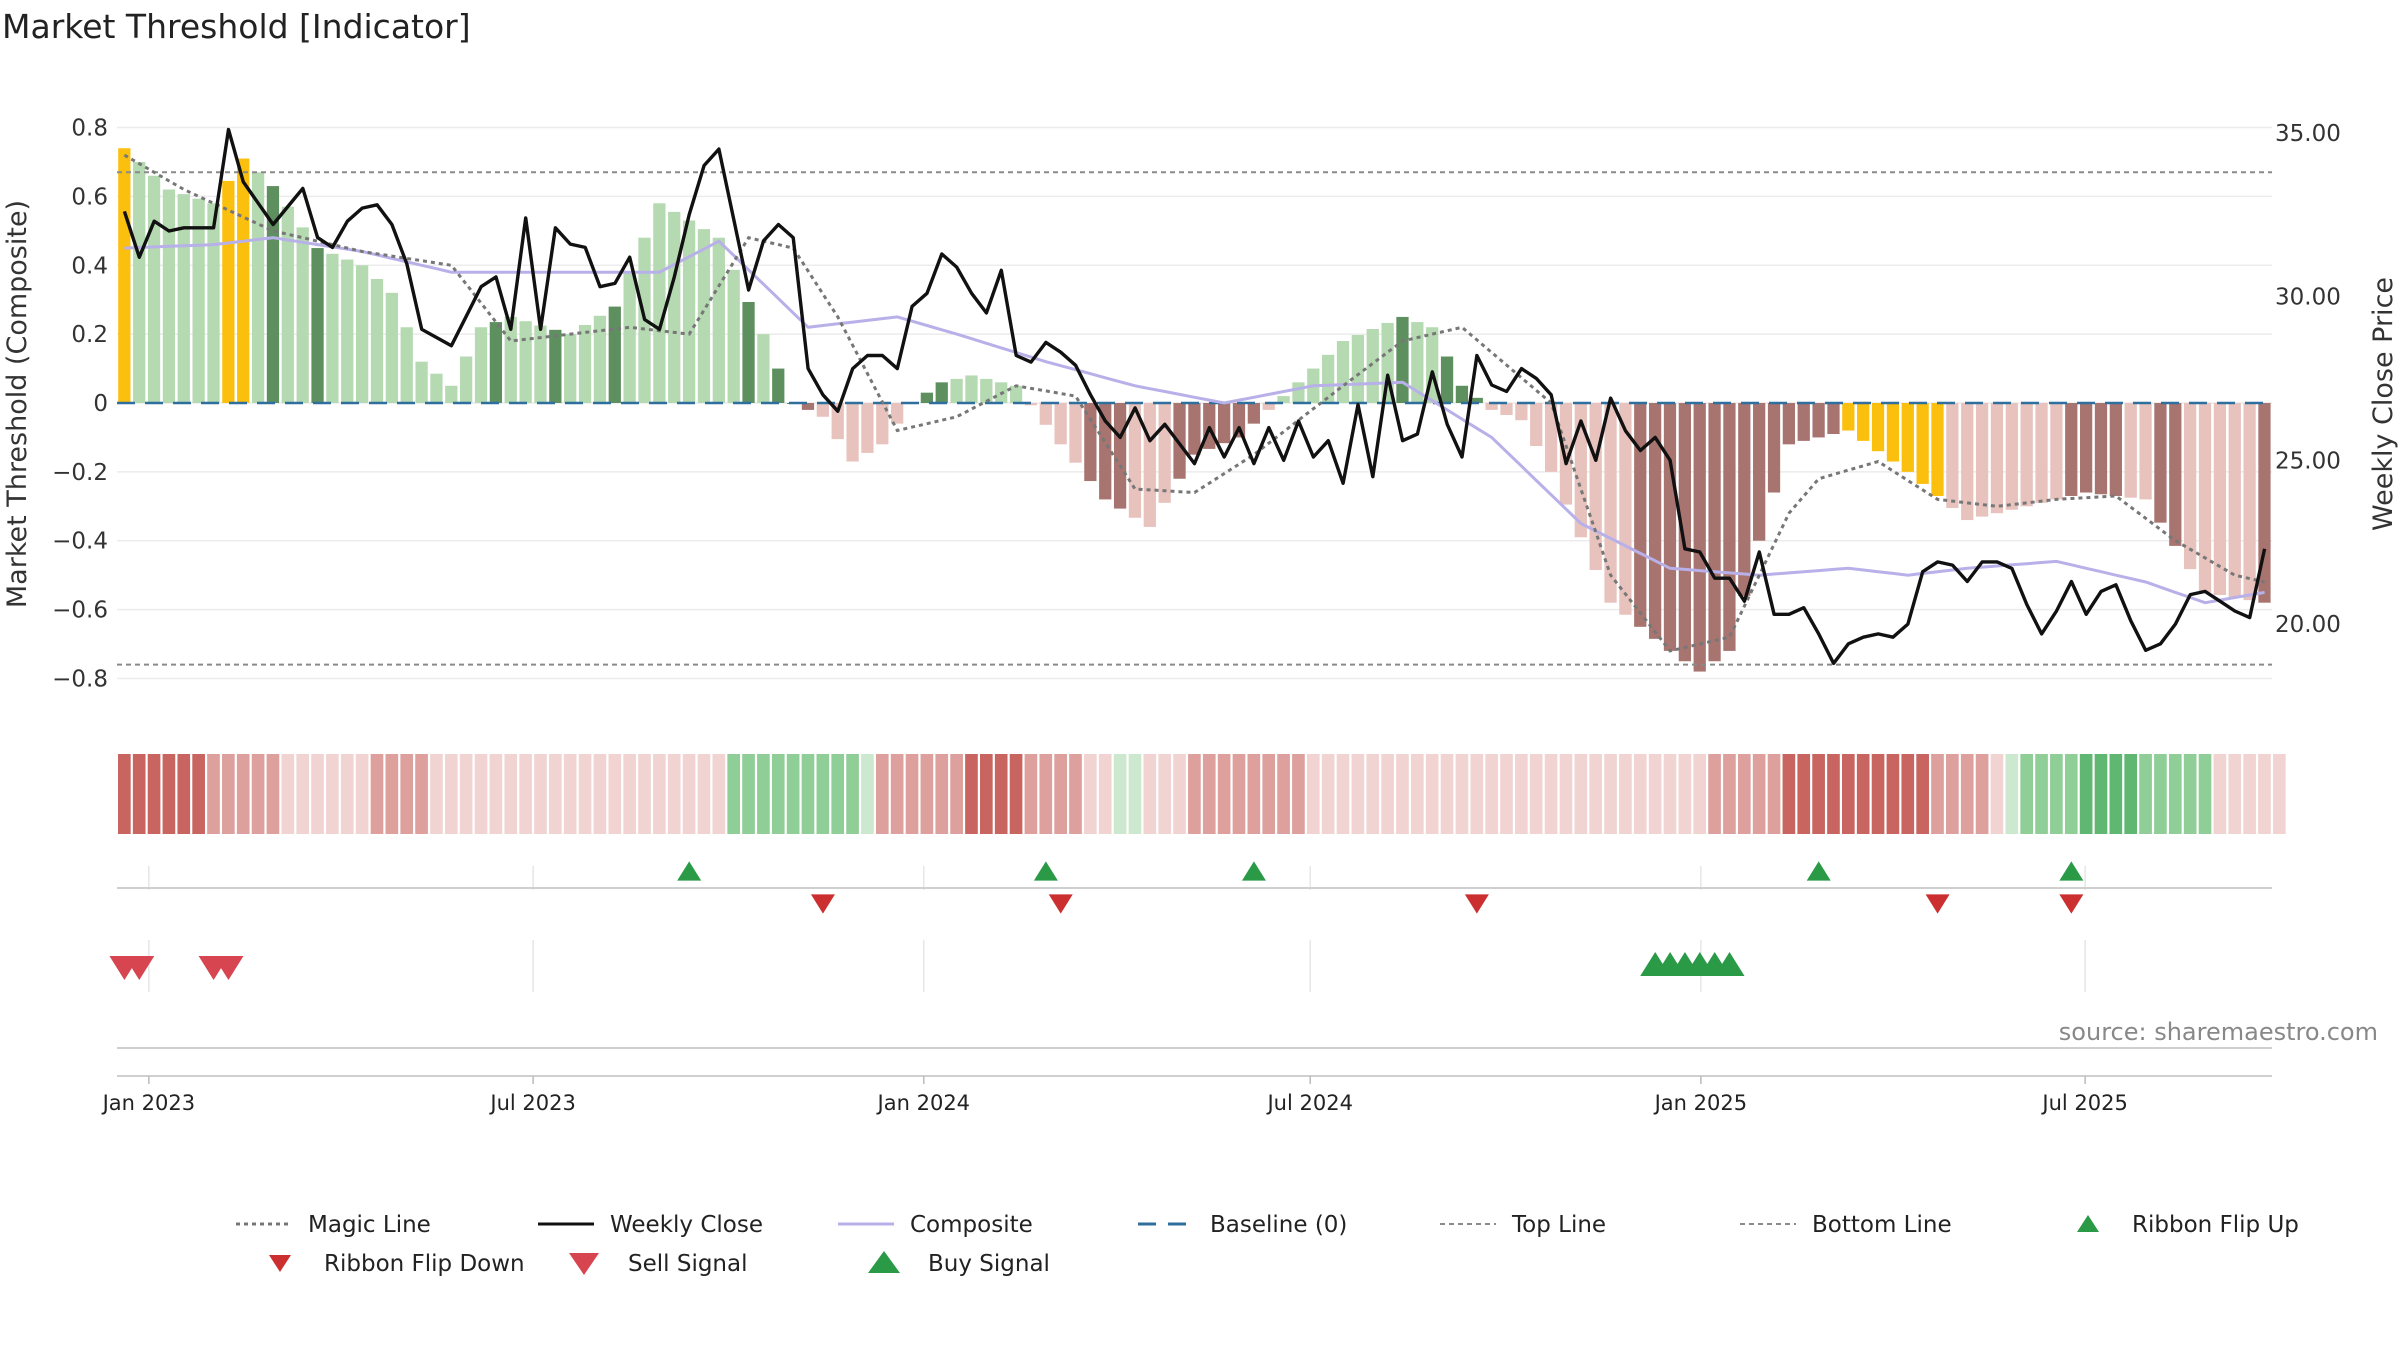 The height and width of the screenshot is (1350, 2400). I want to click on y2-tick-label: 20.00, so click(2308, 625).